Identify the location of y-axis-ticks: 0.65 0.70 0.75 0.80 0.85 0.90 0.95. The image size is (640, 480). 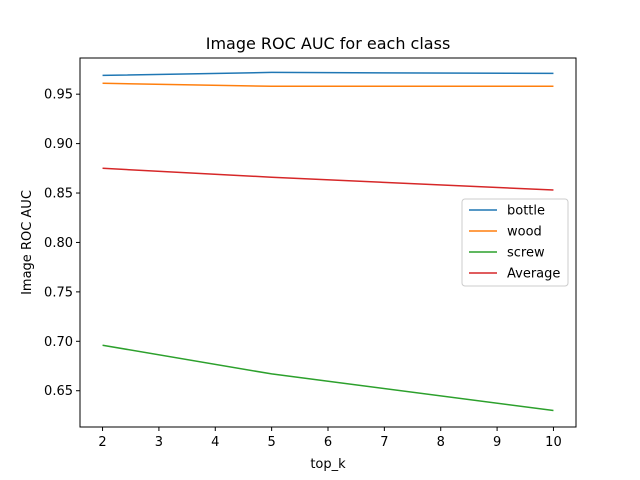
(62, 243).